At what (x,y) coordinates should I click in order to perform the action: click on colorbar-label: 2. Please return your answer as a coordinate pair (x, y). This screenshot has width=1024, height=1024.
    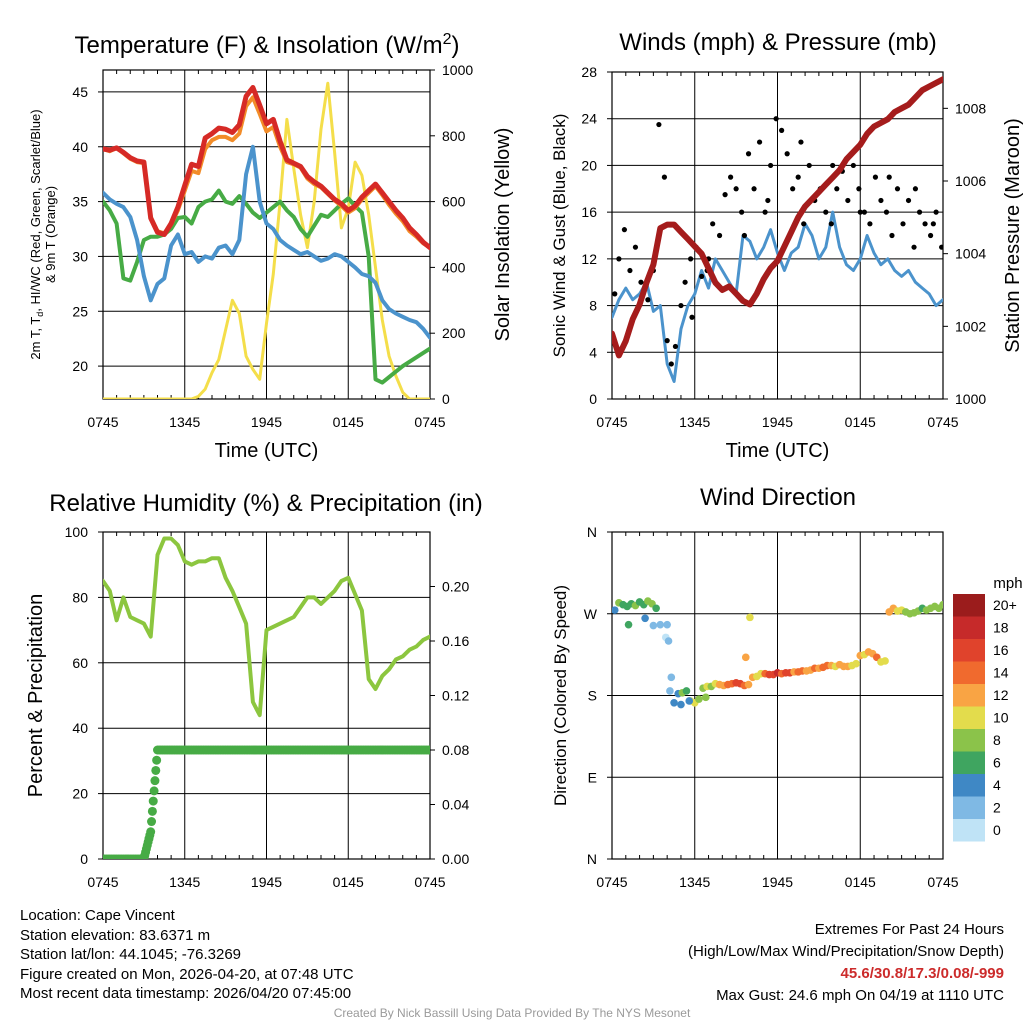
    Looking at the image, I should click on (997, 808).